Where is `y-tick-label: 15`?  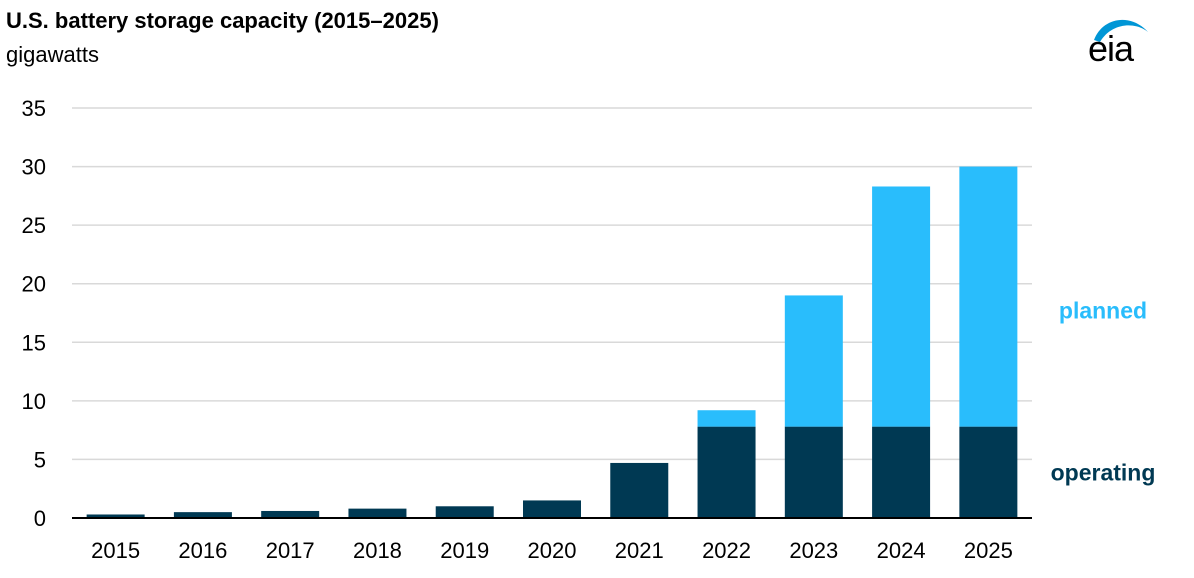
y-tick-label: 15 is located at coordinates (34, 342).